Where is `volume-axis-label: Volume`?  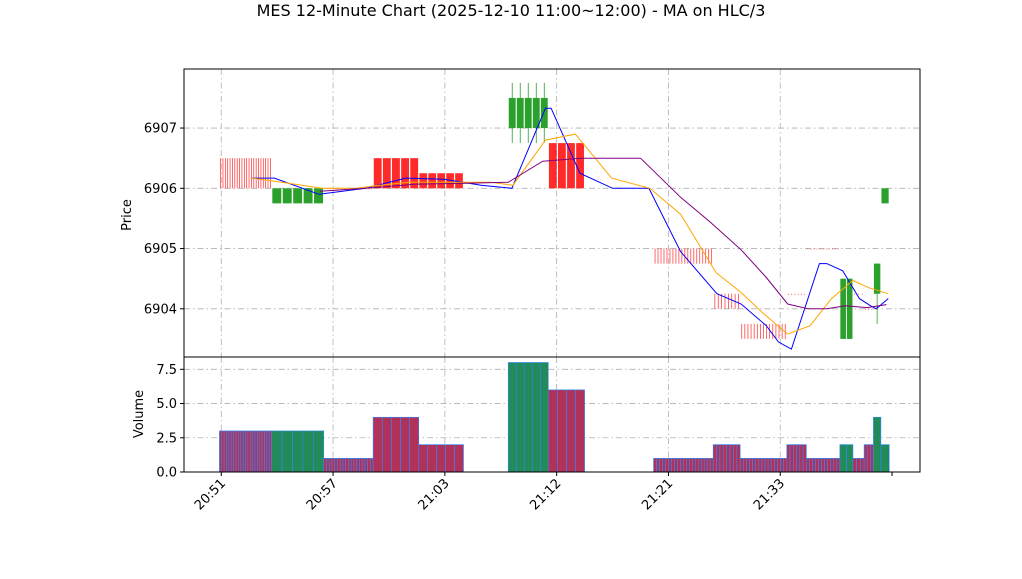
volume-axis-label: Volume is located at coordinates (139, 414).